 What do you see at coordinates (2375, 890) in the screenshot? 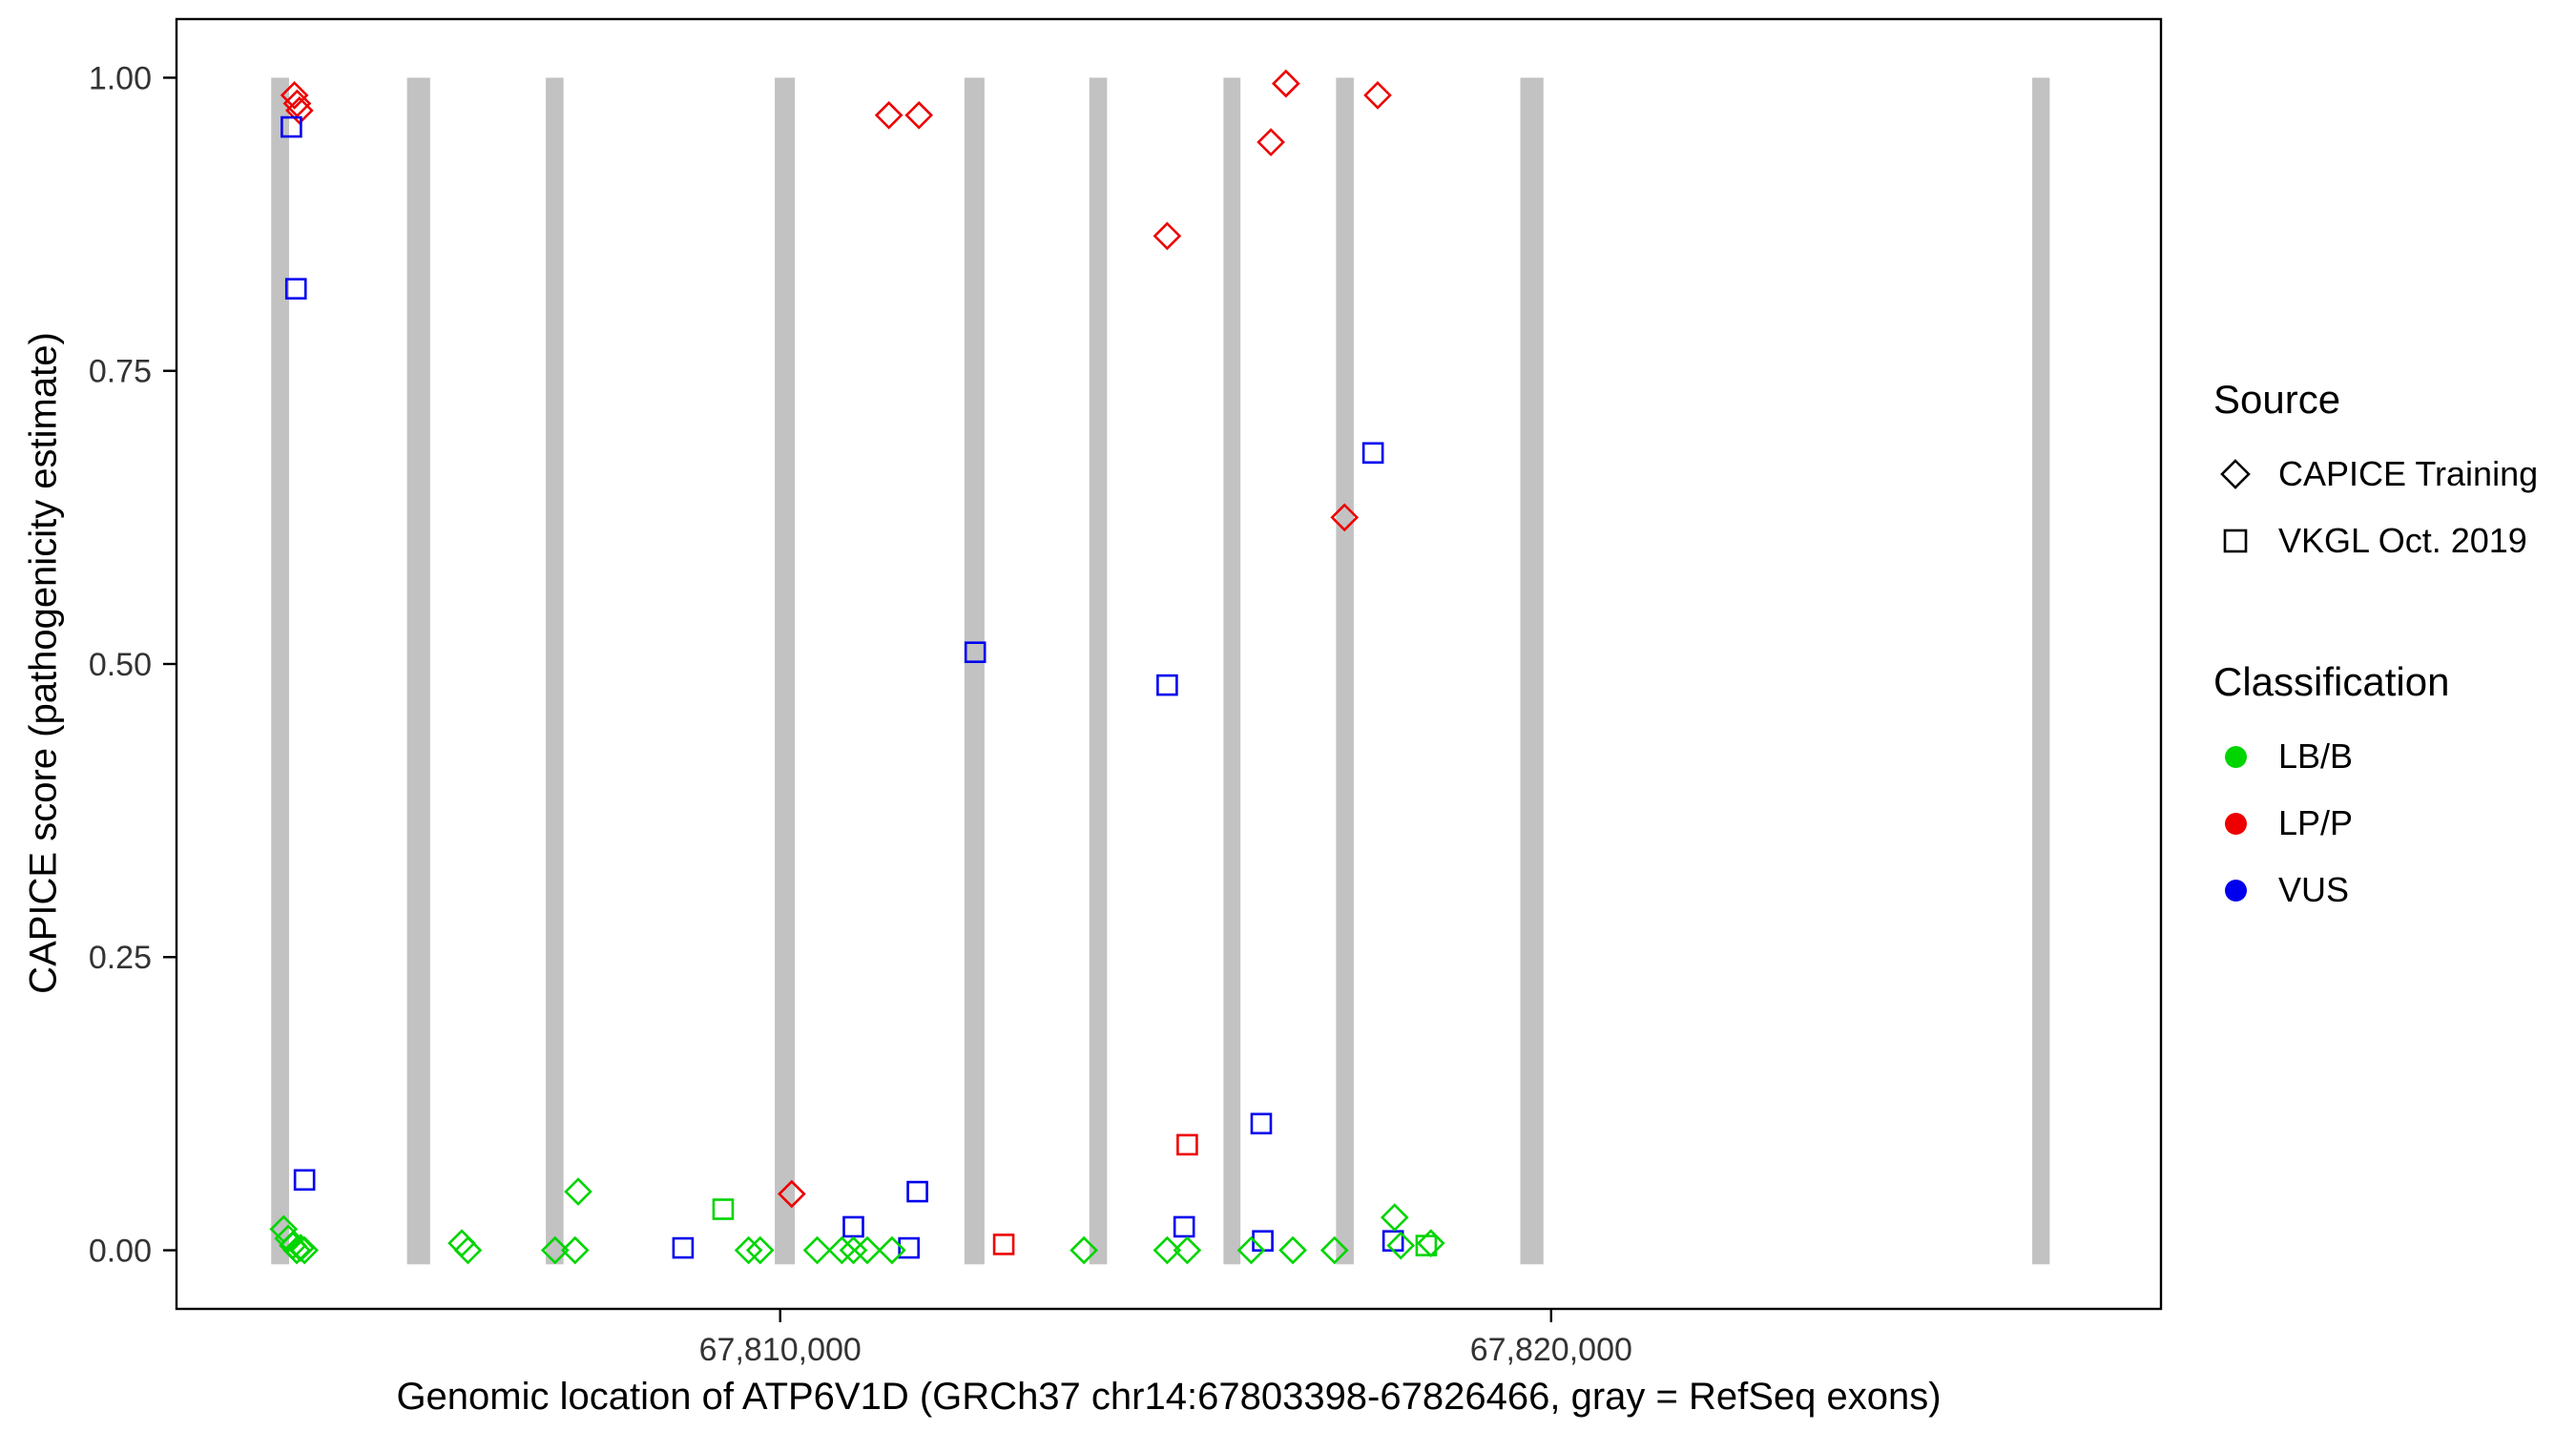
I see `legend-item-vus: VUS` at bounding box center [2375, 890].